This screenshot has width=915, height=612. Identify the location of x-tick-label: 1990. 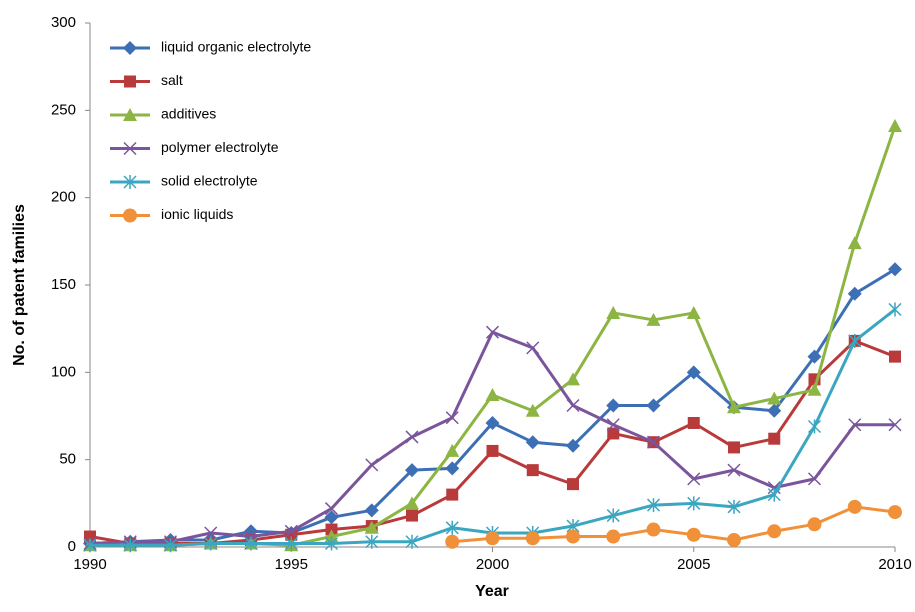
(89, 564).